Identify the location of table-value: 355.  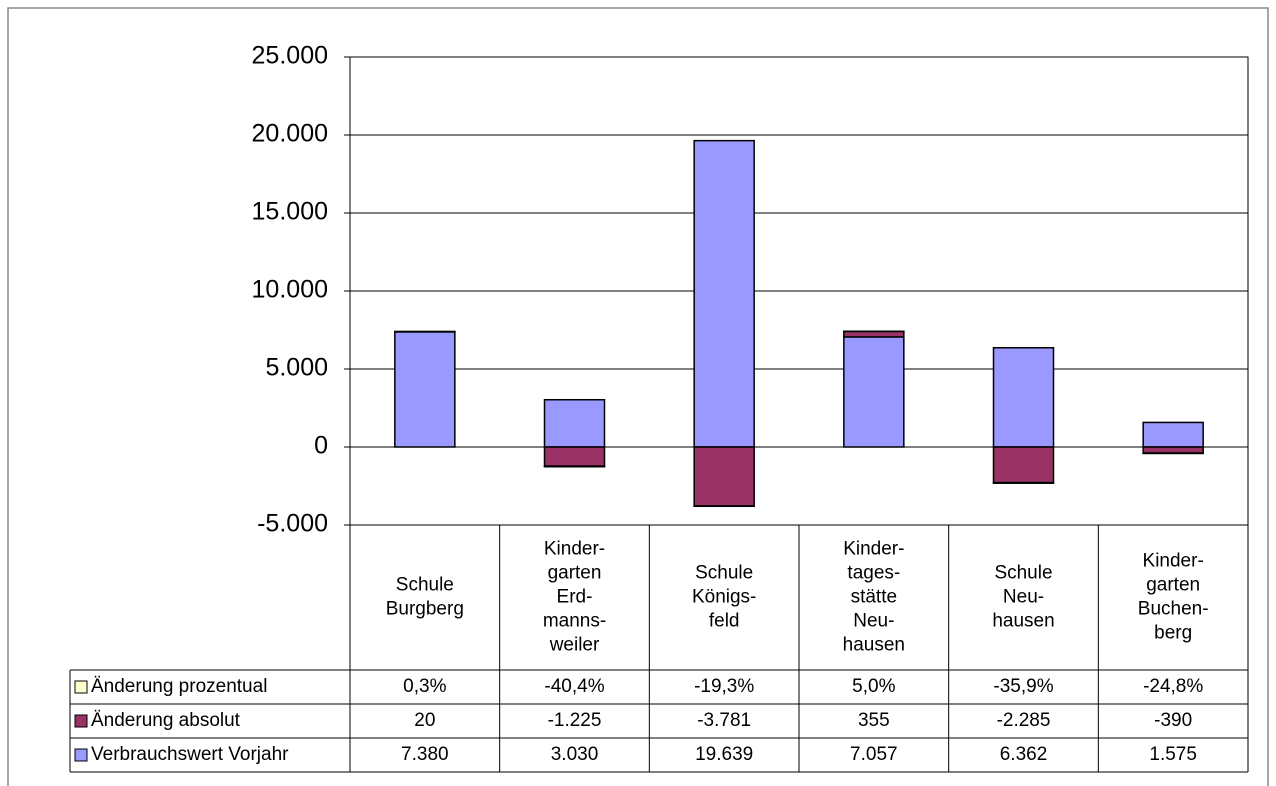
(874, 720).